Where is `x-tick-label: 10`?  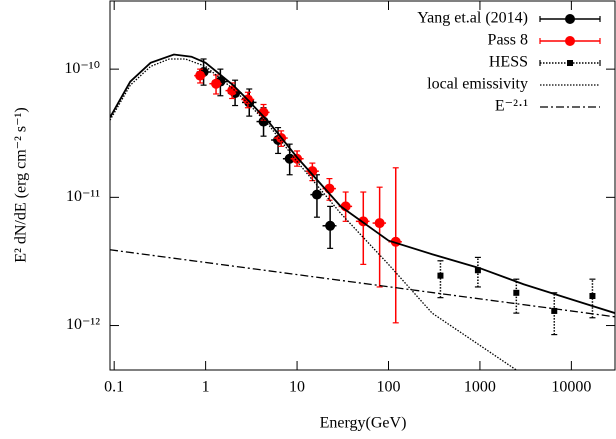 x-tick-label: 10 is located at coordinates (297, 387).